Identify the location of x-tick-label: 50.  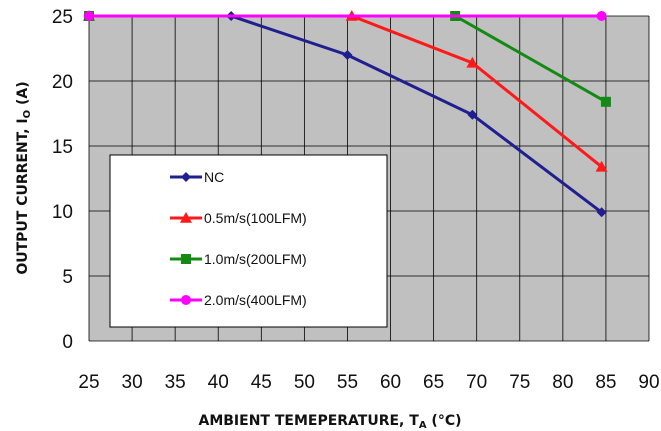
(304, 382).